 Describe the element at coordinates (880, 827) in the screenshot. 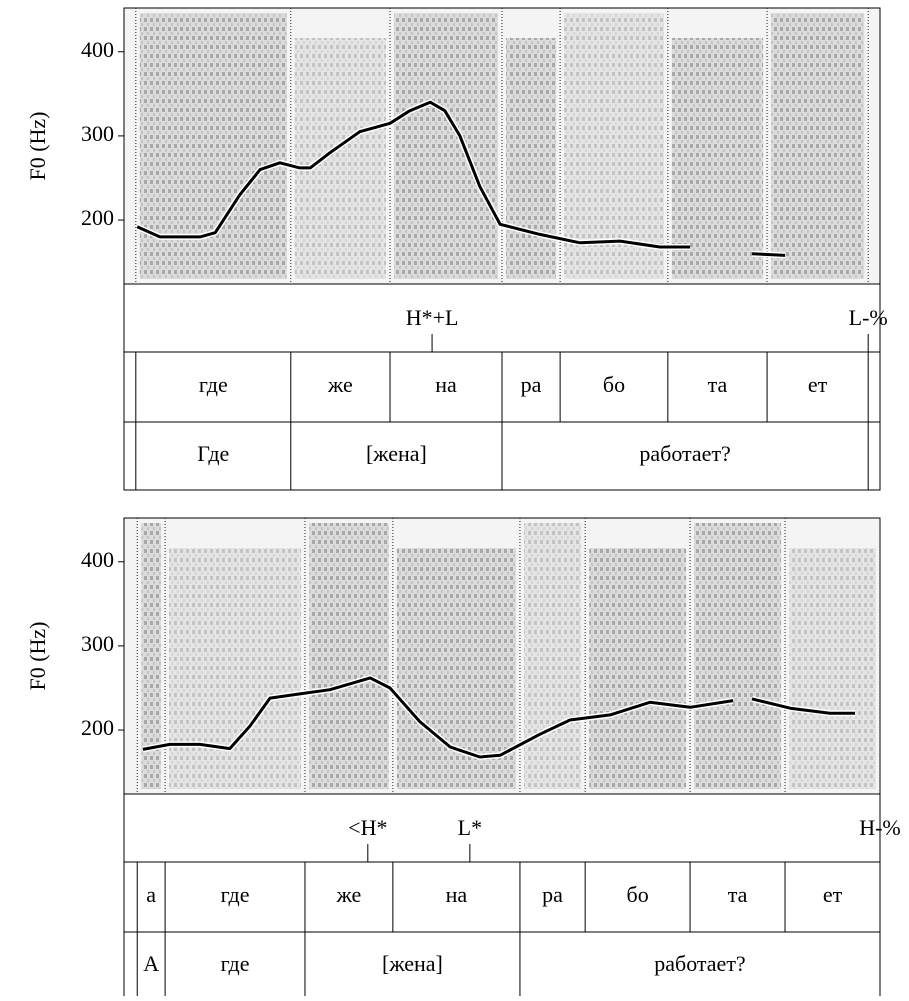

I see `tone-label: H-%` at that location.